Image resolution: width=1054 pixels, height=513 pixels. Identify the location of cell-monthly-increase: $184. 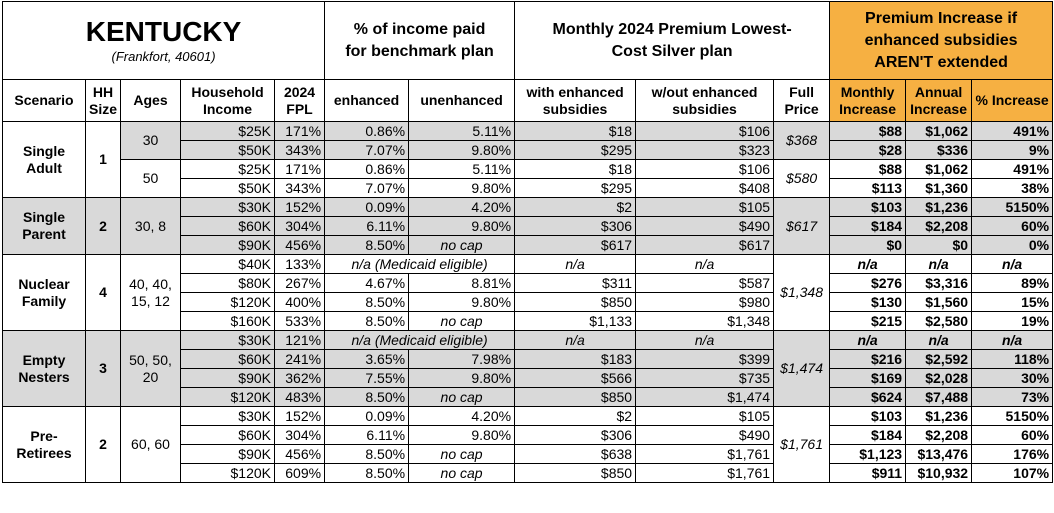
(868, 226).